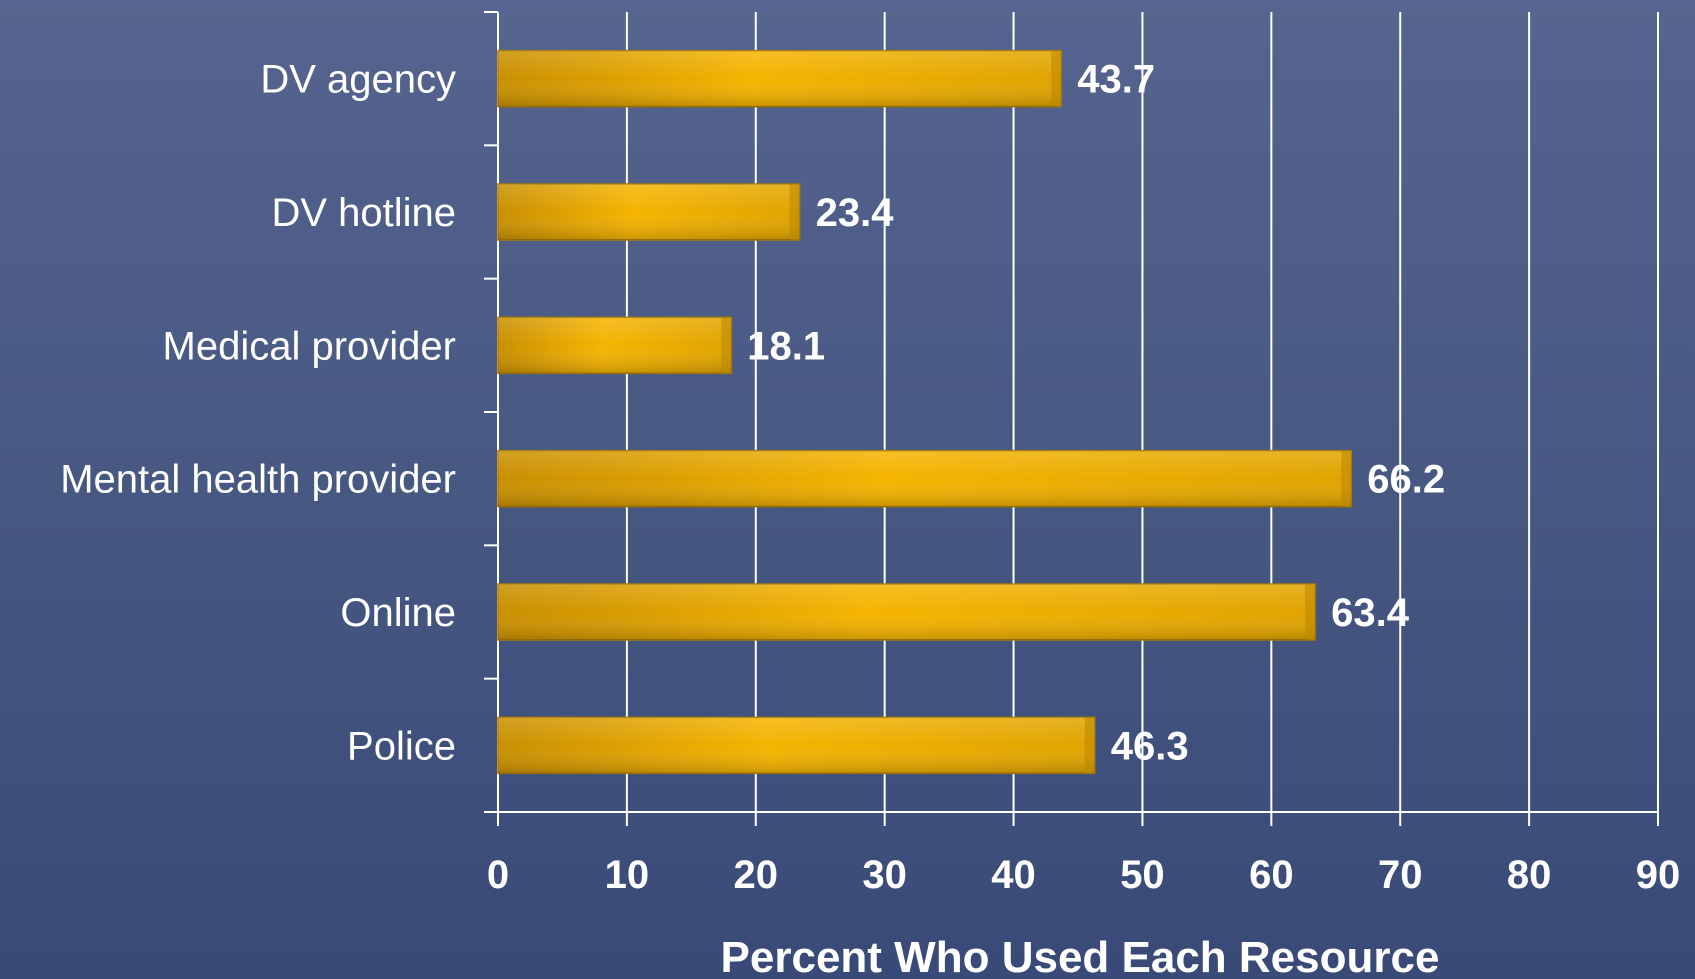 Image resolution: width=1695 pixels, height=979 pixels. Describe the element at coordinates (796, 745) in the screenshot. I see `bar-shade-police` at that location.